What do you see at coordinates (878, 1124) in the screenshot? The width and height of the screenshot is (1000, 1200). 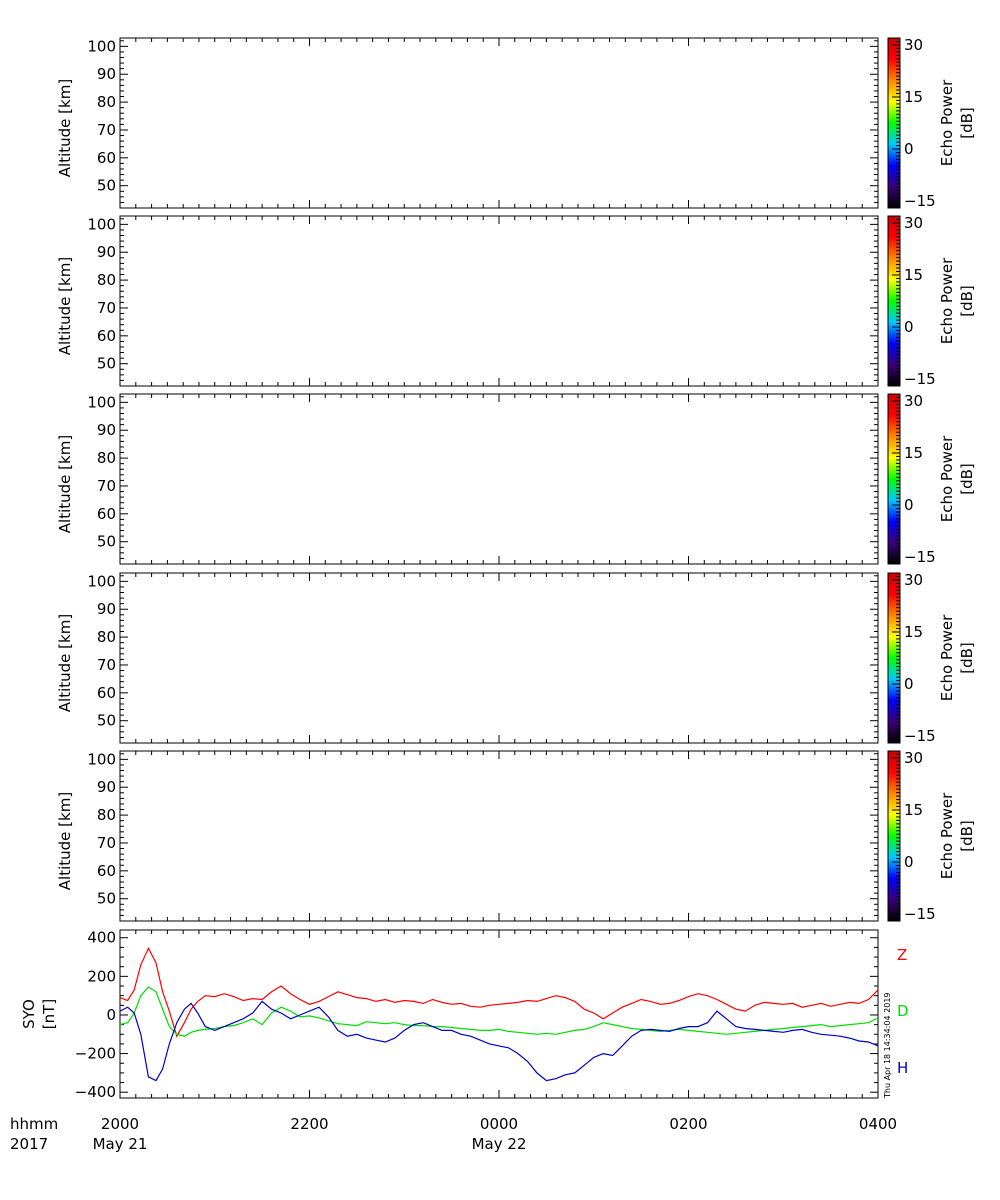 I see `x-tick-label: 0400` at bounding box center [878, 1124].